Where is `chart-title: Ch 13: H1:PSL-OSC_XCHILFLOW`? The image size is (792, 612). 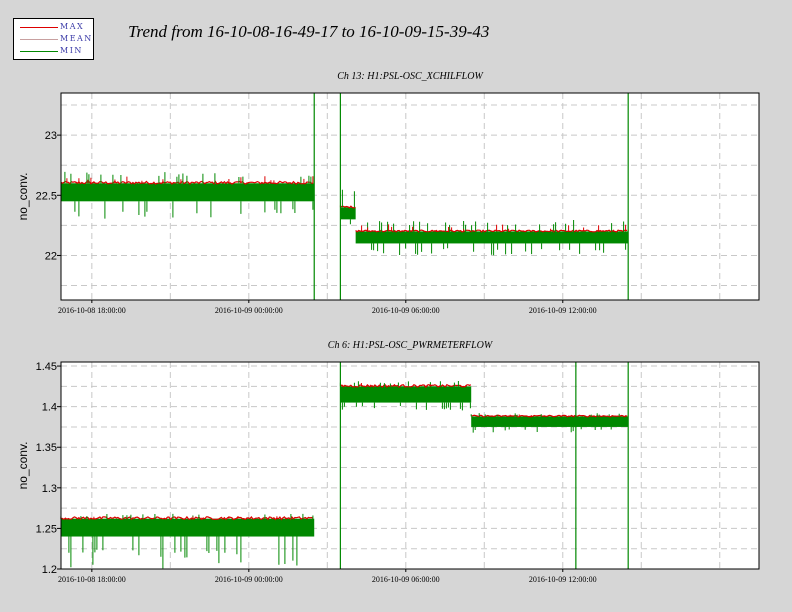 chart-title: Ch 13: H1:PSL-OSC_XCHILFLOW is located at coordinates (410, 76).